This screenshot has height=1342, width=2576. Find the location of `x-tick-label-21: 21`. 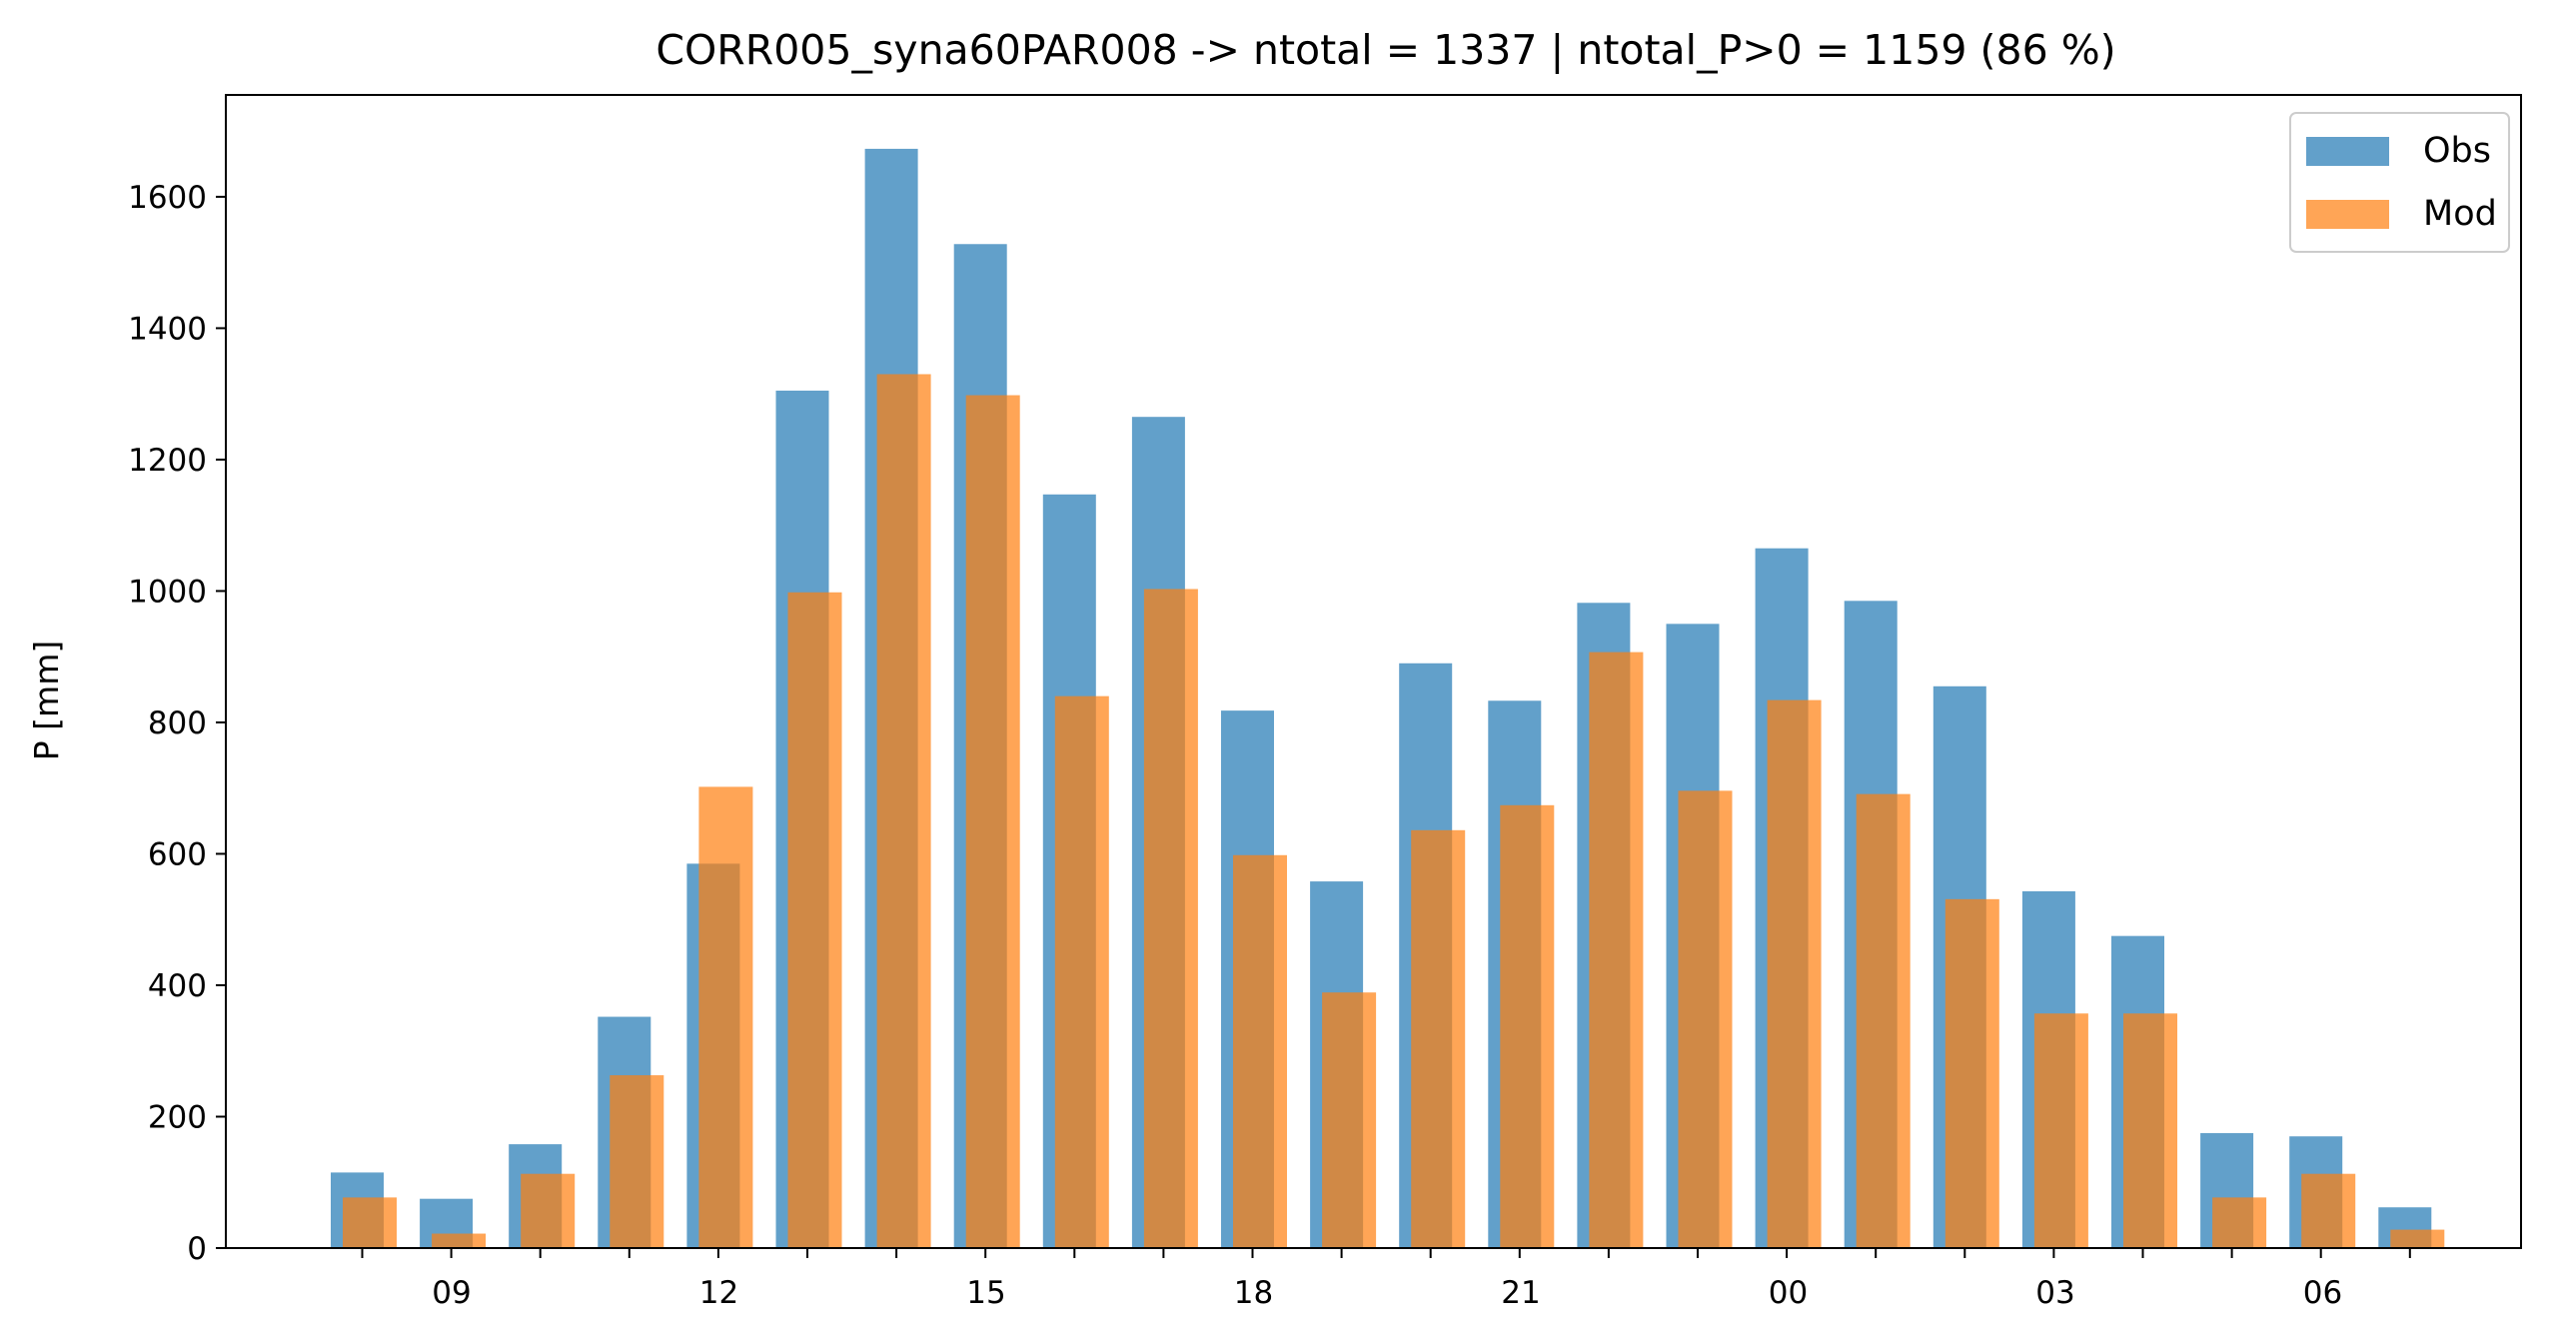

x-tick-label-21: 21 is located at coordinates (1520, 1293).